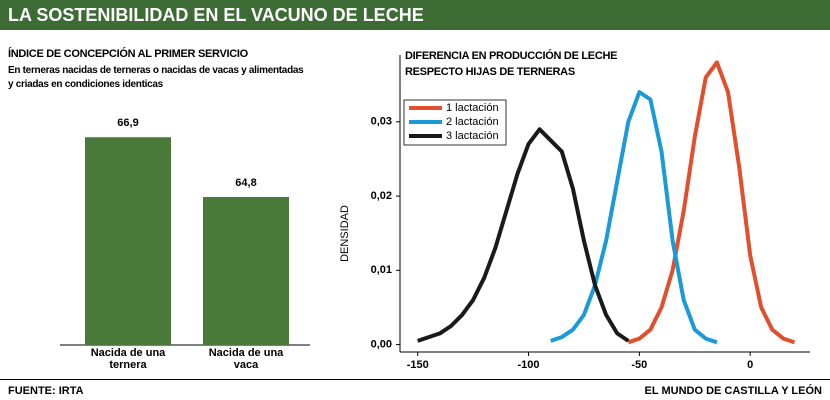 Image resolution: width=830 pixels, height=400 pixels. I want to click on x-tick-label: Nacida de una vaca, so click(246, 359).